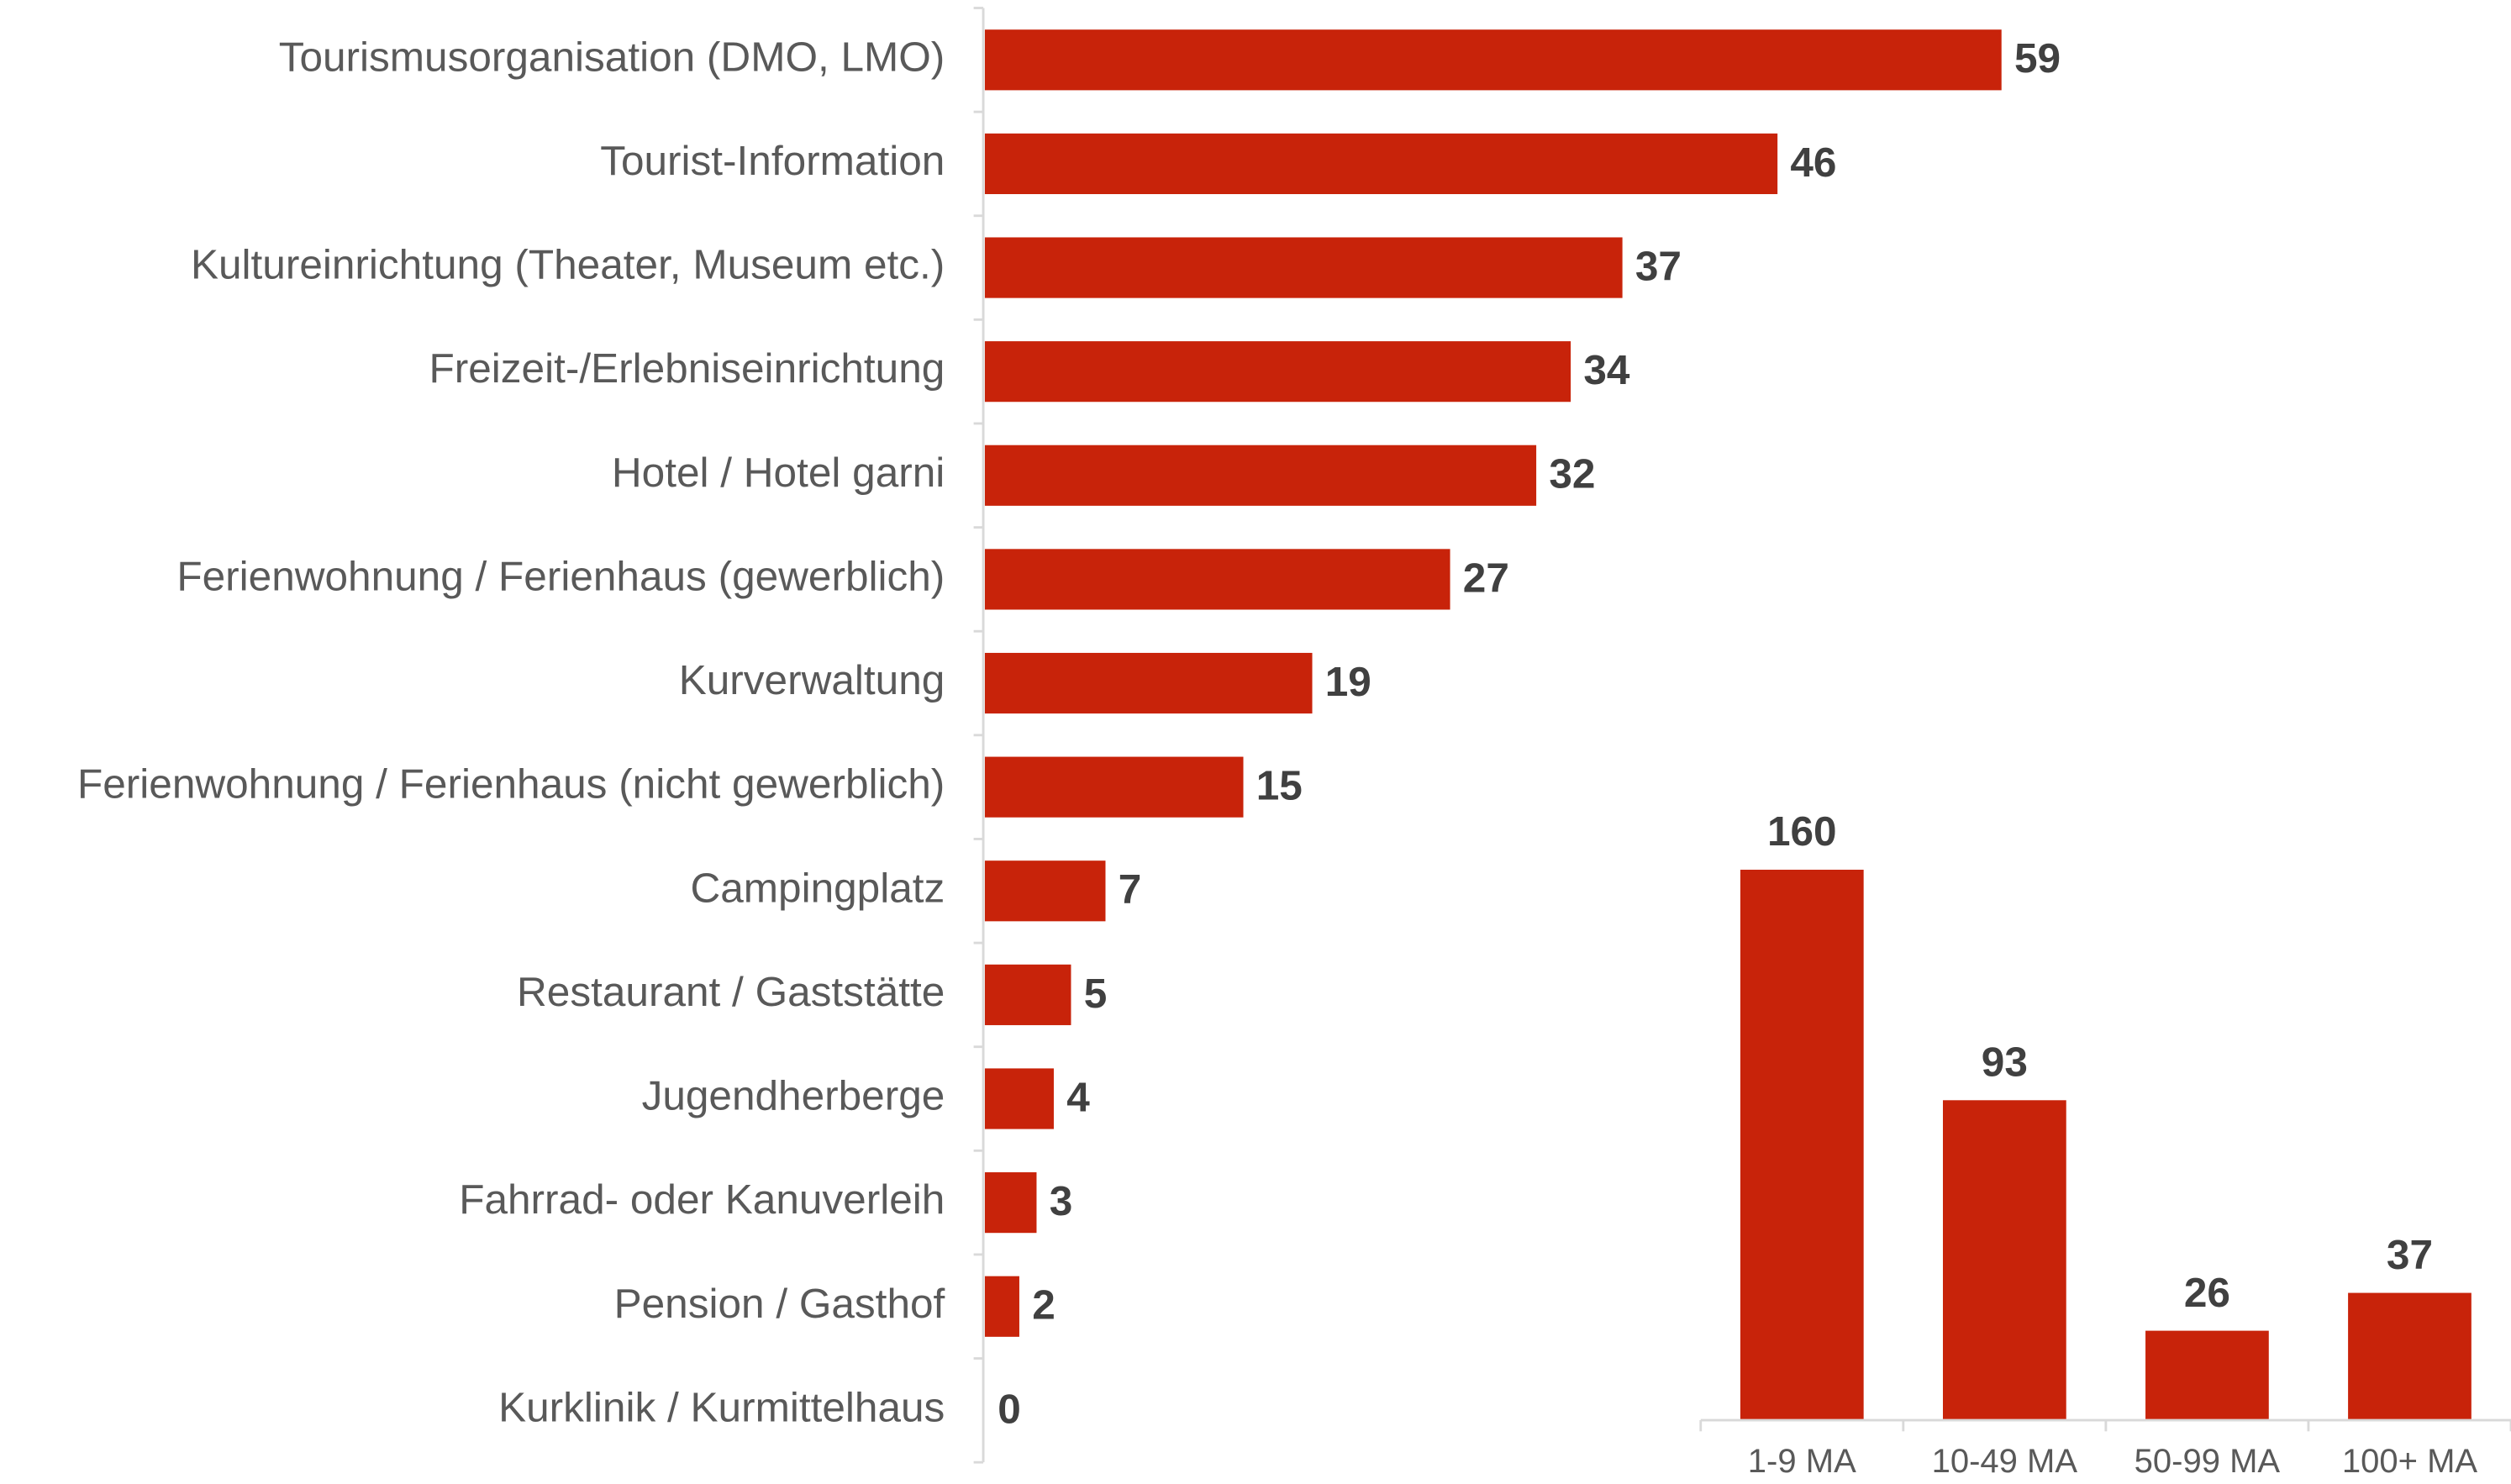 The image size is (2511, 1484). Describe the element at coordinates (1009, 1409) in the screenshot. I see `value-label: 0` at that location.